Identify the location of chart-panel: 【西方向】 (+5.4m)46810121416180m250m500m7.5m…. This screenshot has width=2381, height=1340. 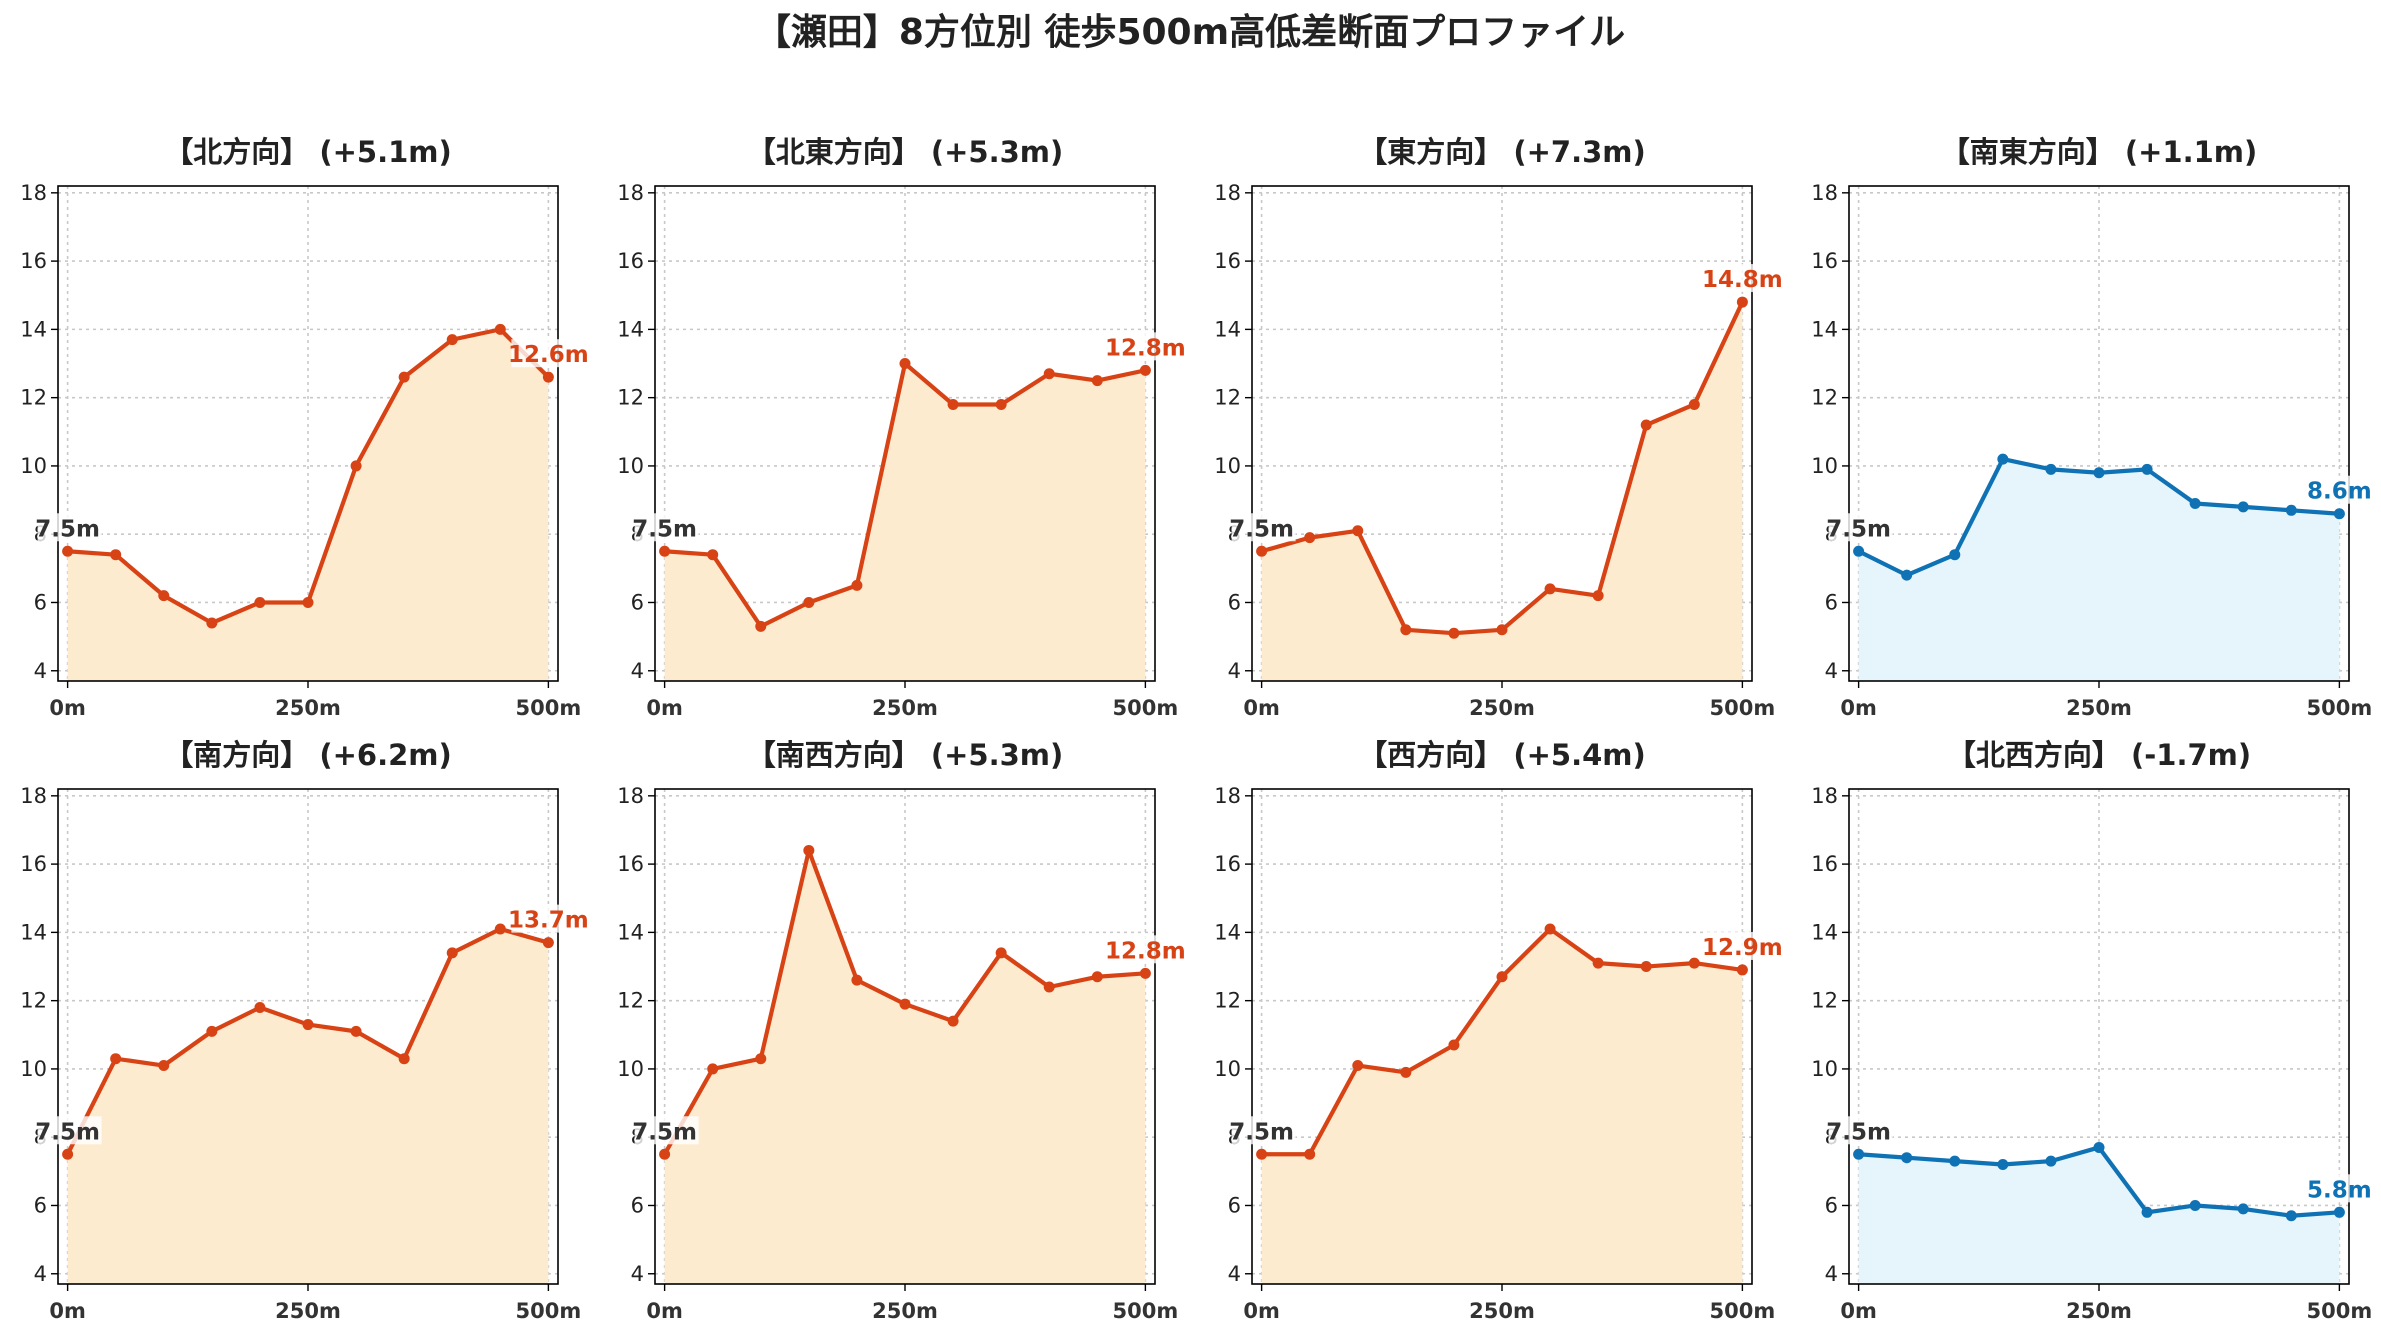
(1498, 1030).